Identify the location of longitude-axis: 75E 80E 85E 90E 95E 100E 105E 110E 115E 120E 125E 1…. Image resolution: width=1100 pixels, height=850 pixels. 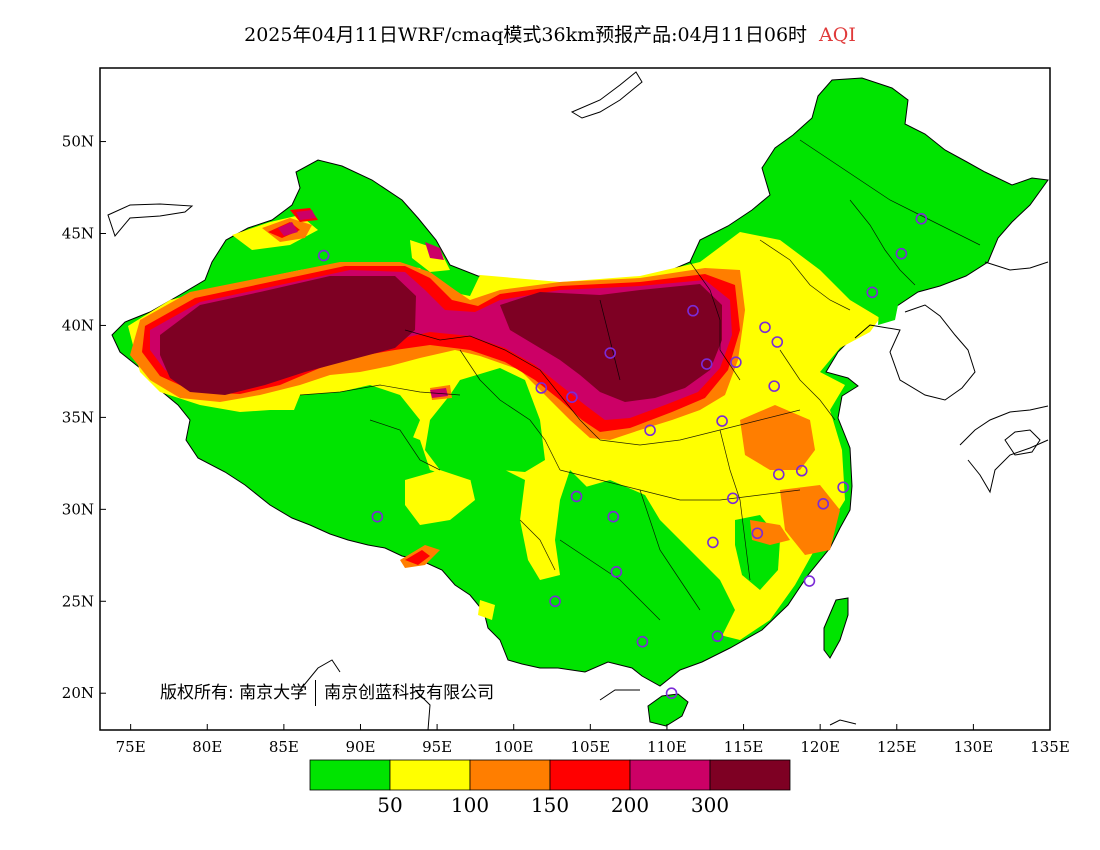
(593, 740).